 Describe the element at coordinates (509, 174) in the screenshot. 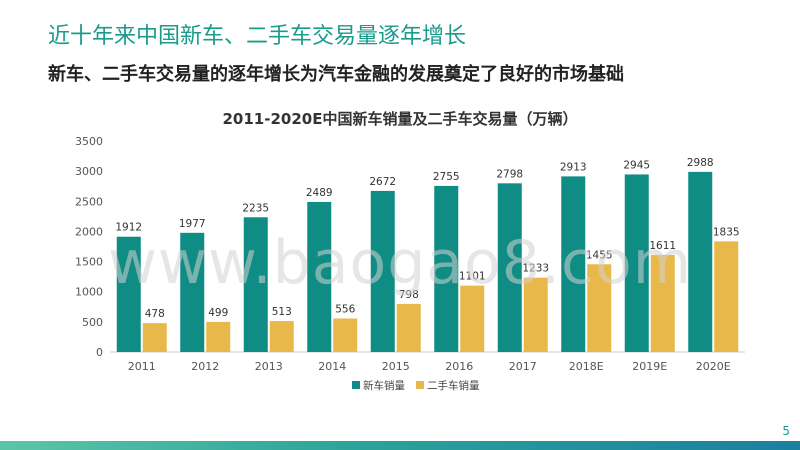

I see `data-label: 2798` at that location.